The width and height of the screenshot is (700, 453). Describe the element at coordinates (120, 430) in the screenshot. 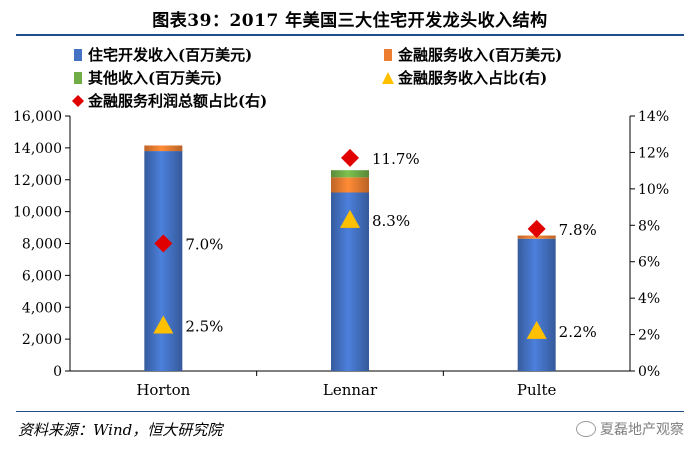

I see `source-note: 资料来源：Wind，恒大研究院` at that location.